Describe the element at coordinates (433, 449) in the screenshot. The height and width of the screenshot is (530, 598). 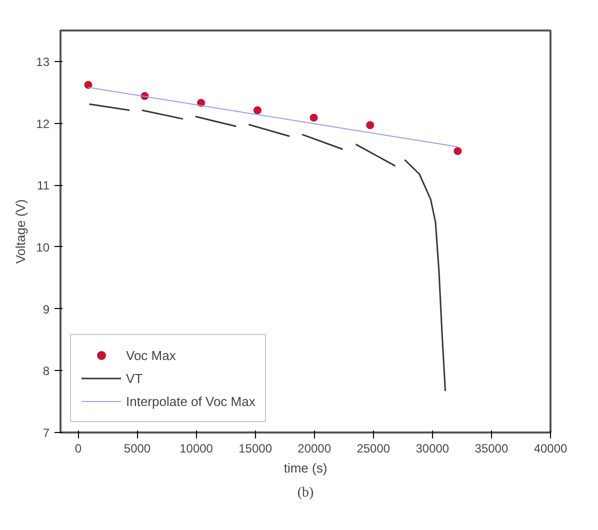
I see `x-tick-label: 30000` at that location.